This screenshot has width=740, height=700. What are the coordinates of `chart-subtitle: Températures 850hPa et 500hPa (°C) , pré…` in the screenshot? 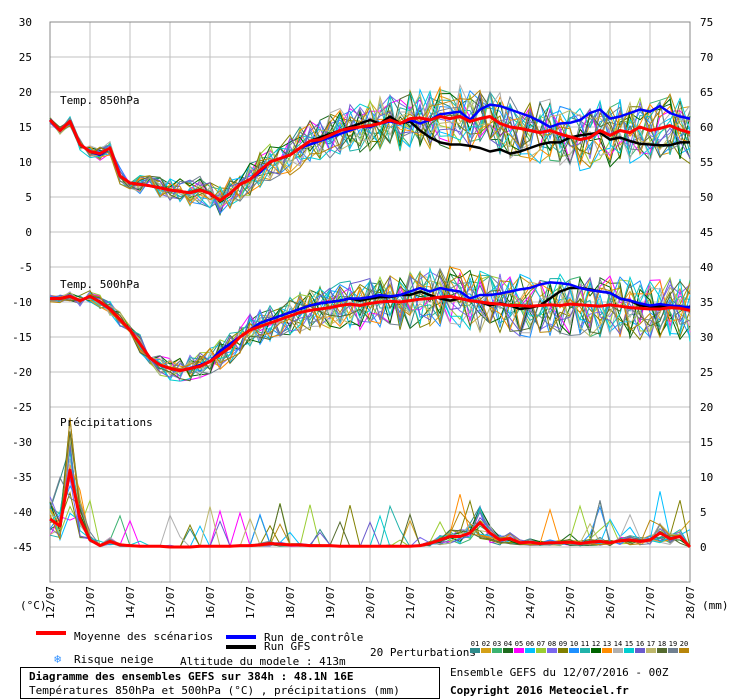 It's located at (214, 690).